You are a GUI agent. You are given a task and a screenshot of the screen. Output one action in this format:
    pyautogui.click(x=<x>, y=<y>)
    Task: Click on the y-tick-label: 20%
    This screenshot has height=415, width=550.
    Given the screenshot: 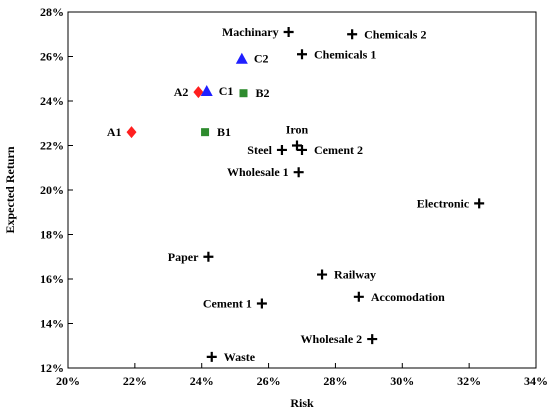 What is the action you would take?
    pyautogui.click(x=52, y=190)
    